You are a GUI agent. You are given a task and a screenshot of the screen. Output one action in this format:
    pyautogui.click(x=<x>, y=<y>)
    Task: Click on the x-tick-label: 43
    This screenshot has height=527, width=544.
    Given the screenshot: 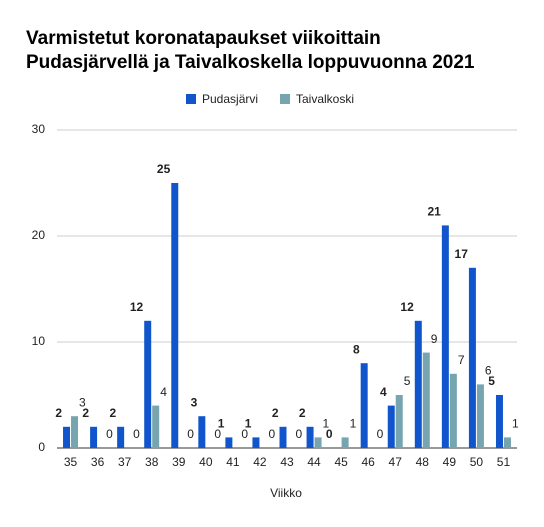 What is the action you would take?
    pyautogui.click(x=287, y=462)
    